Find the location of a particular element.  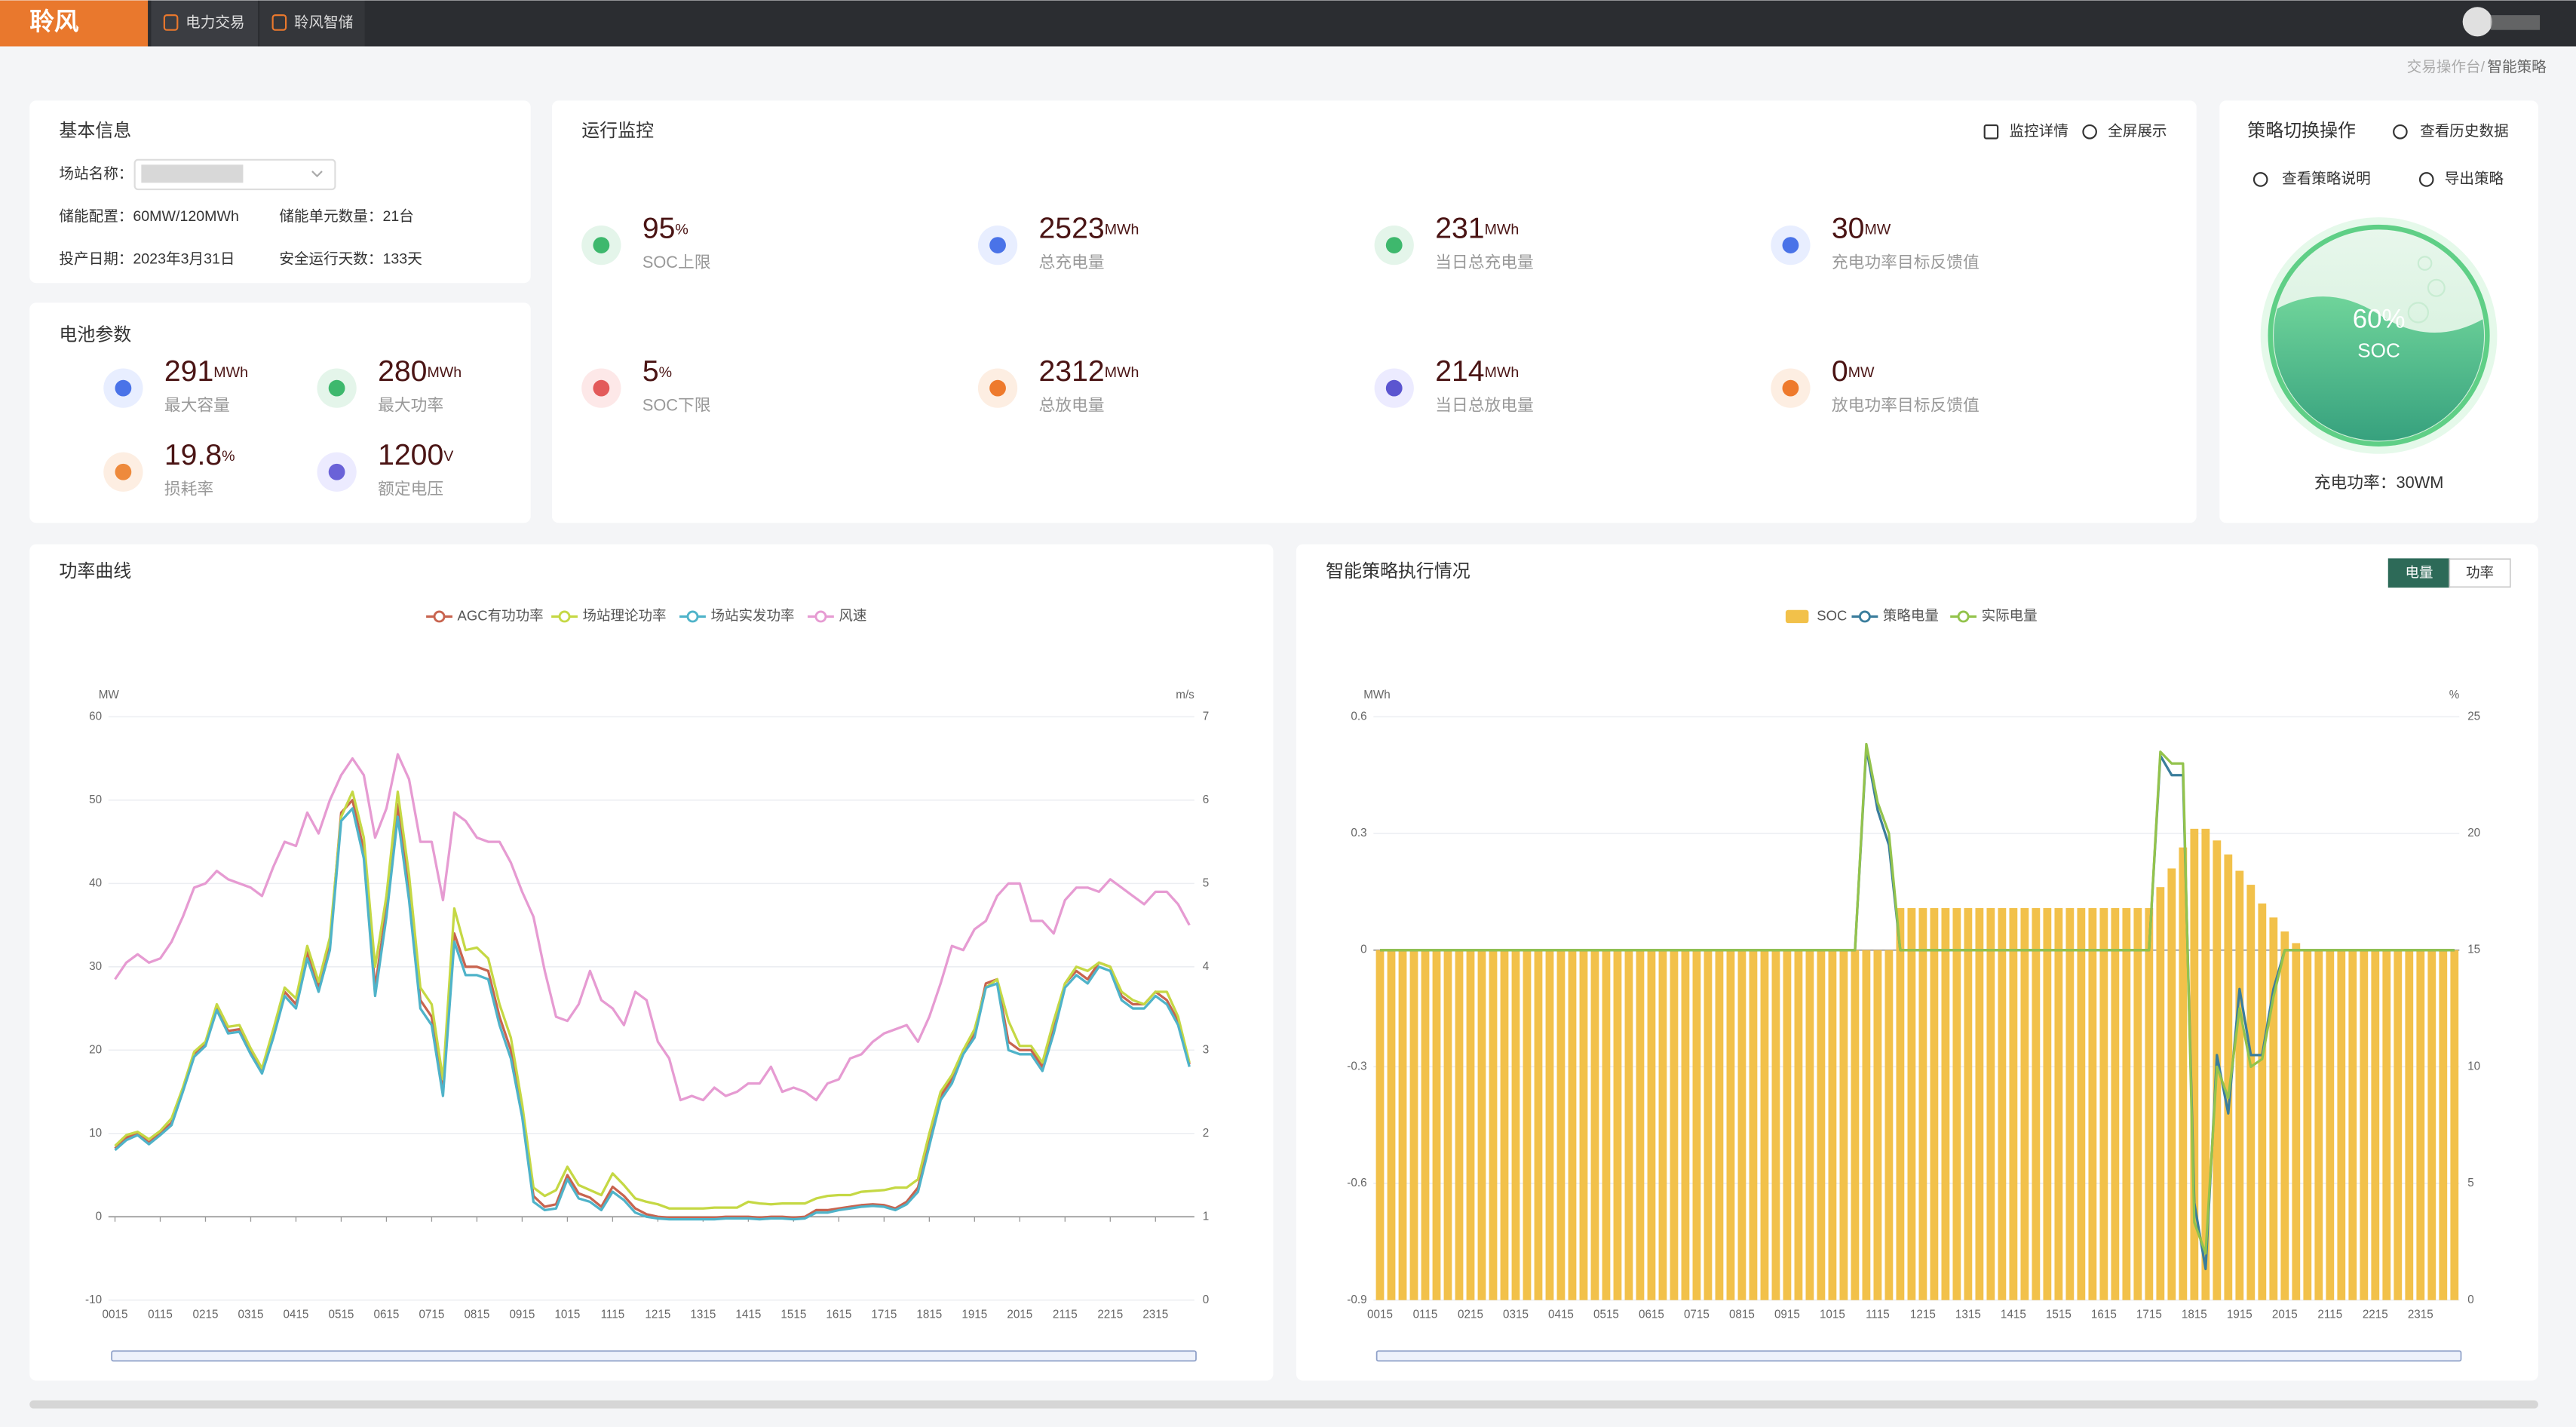

card-title: 基本信息 is located at coordinates (95, 131).